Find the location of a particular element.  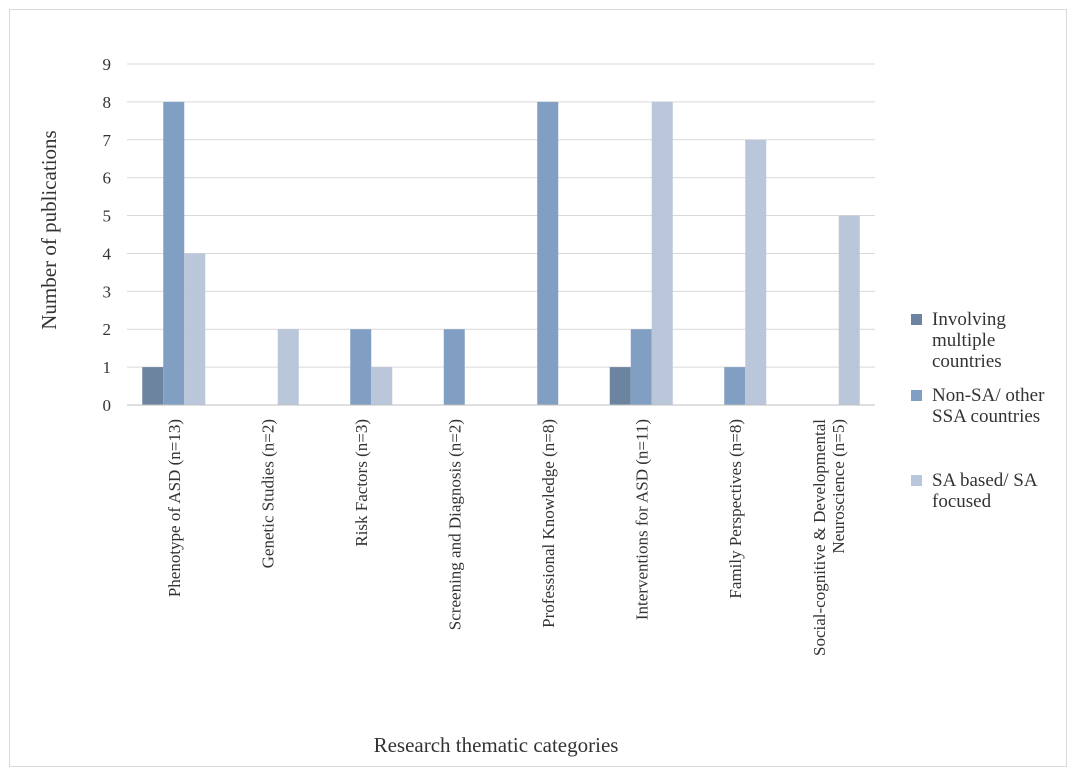

x-tick-label-2: Risk Factors (n=3) is located at coordinates (361, 483).